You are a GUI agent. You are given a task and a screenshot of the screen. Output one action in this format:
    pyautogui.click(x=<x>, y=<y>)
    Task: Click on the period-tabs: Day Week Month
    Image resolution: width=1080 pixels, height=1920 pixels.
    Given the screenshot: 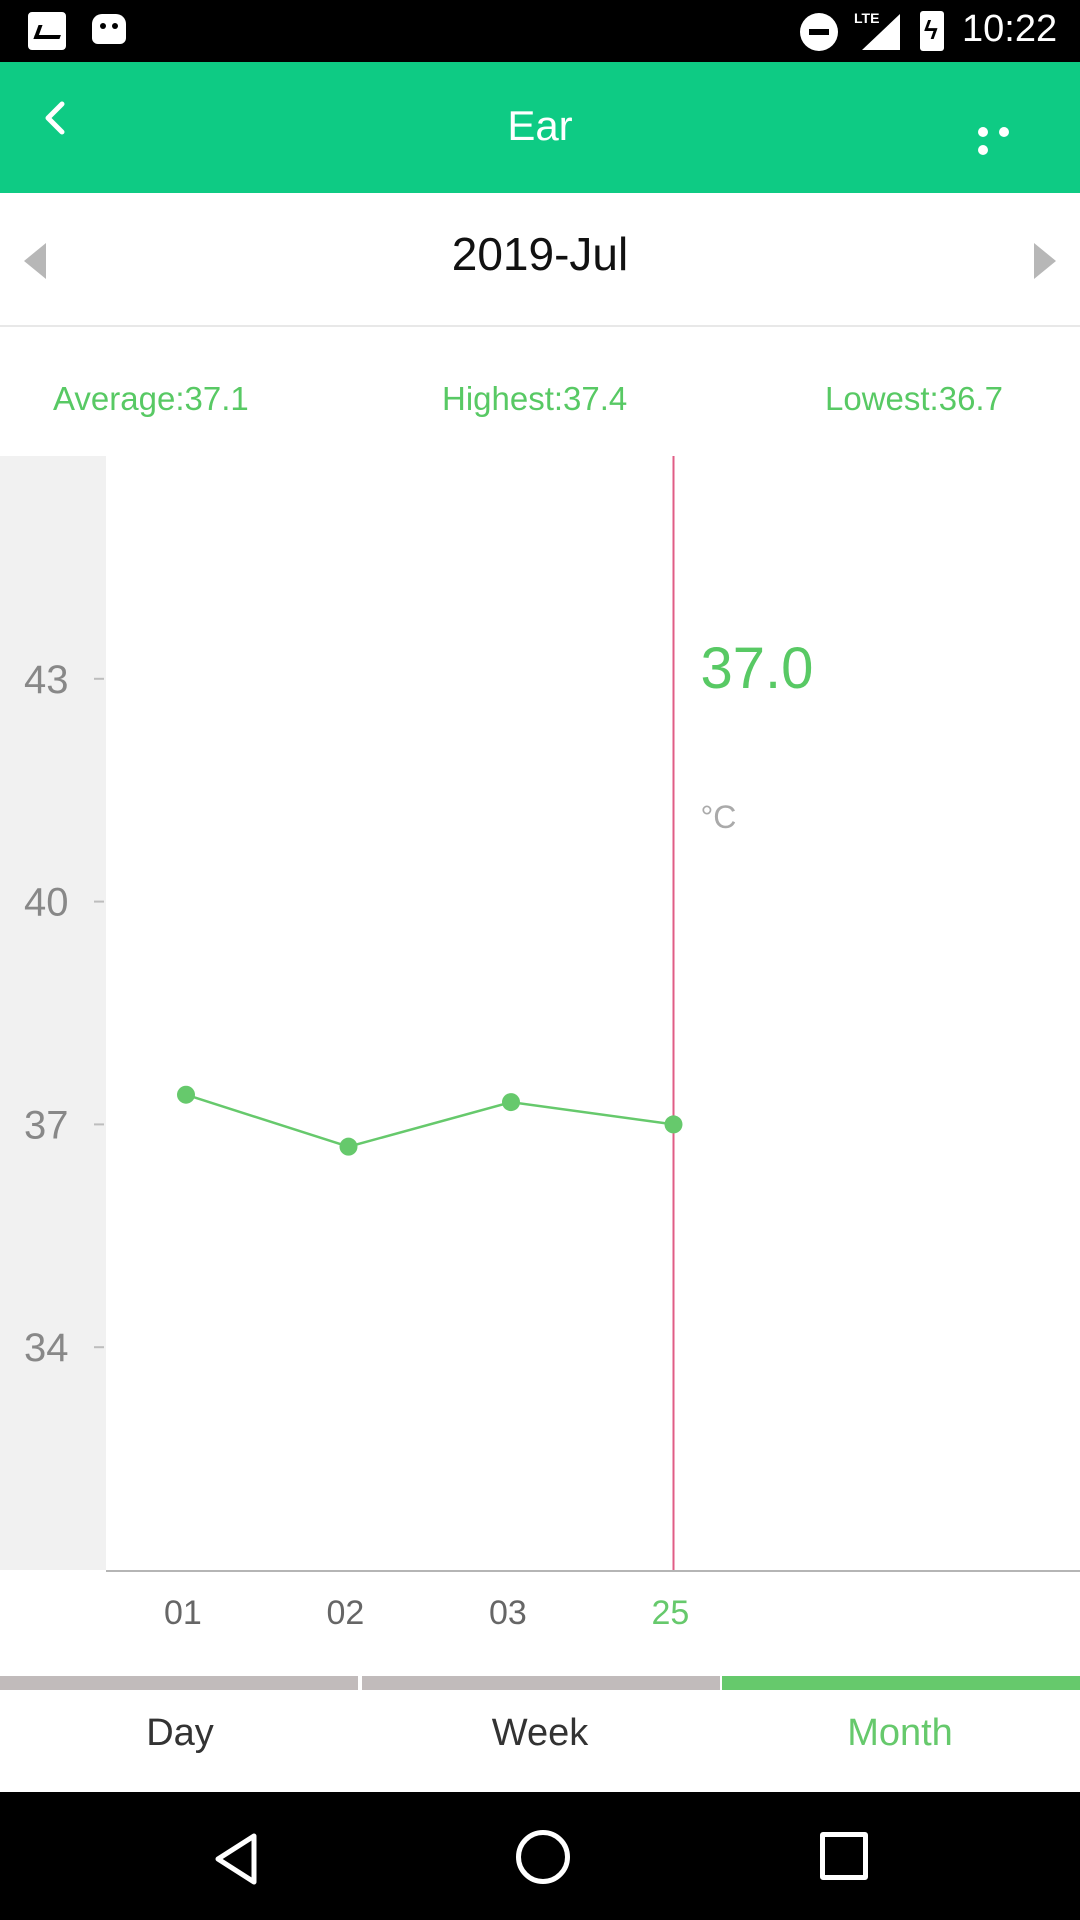 What is the action you would take?
    pyautogui.click(x=540, y=1734)
    